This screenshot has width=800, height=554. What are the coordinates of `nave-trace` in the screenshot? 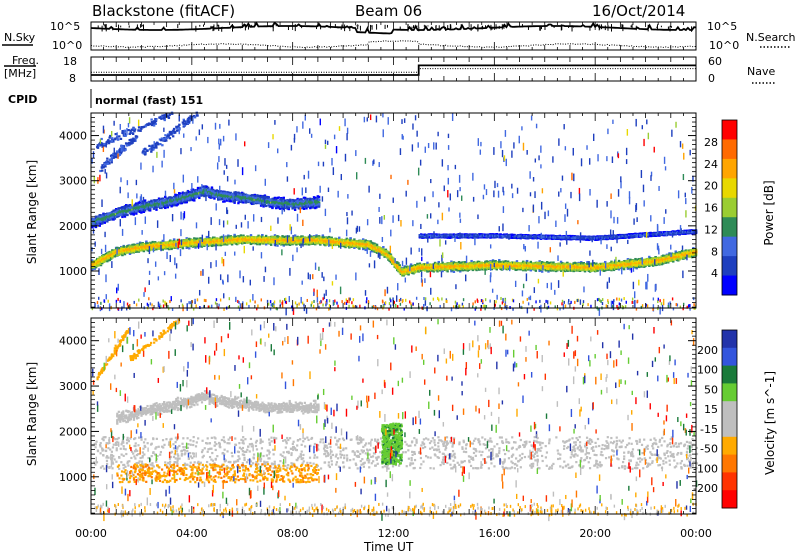 It's located at (393, 71).